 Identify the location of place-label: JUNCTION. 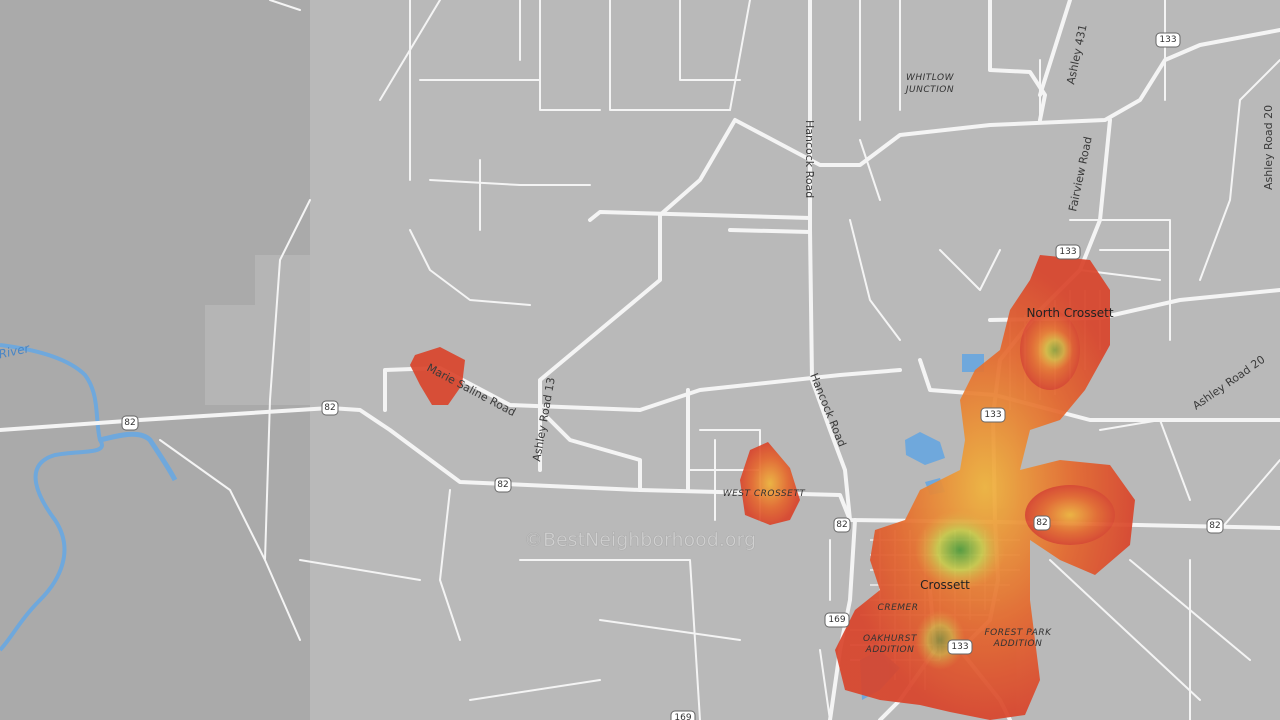
(929, 90).